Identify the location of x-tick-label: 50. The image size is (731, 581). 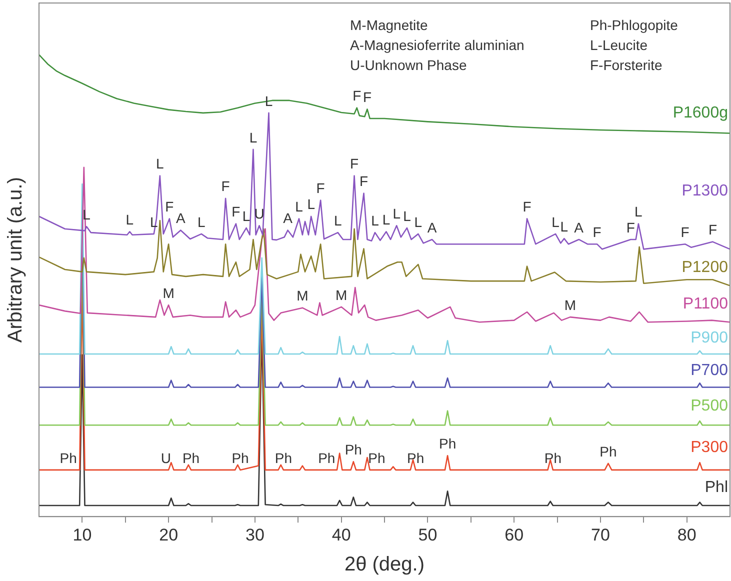
(428, 534).